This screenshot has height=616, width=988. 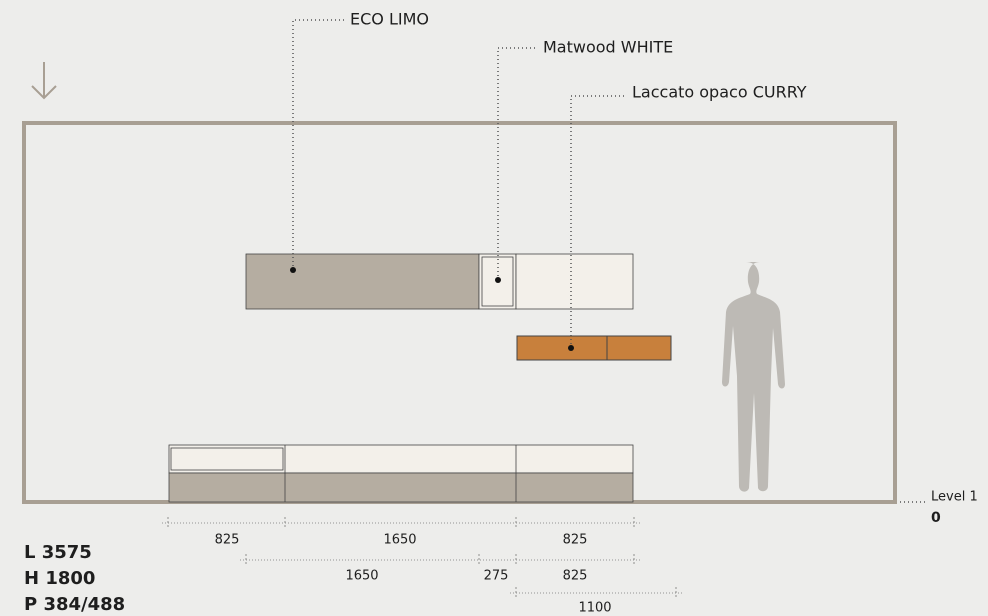 What do you see at coordinates (719, 92) in the screenshot?
I see `material-label: Laccato opaco CURRY` at bounding box center [719, 92].